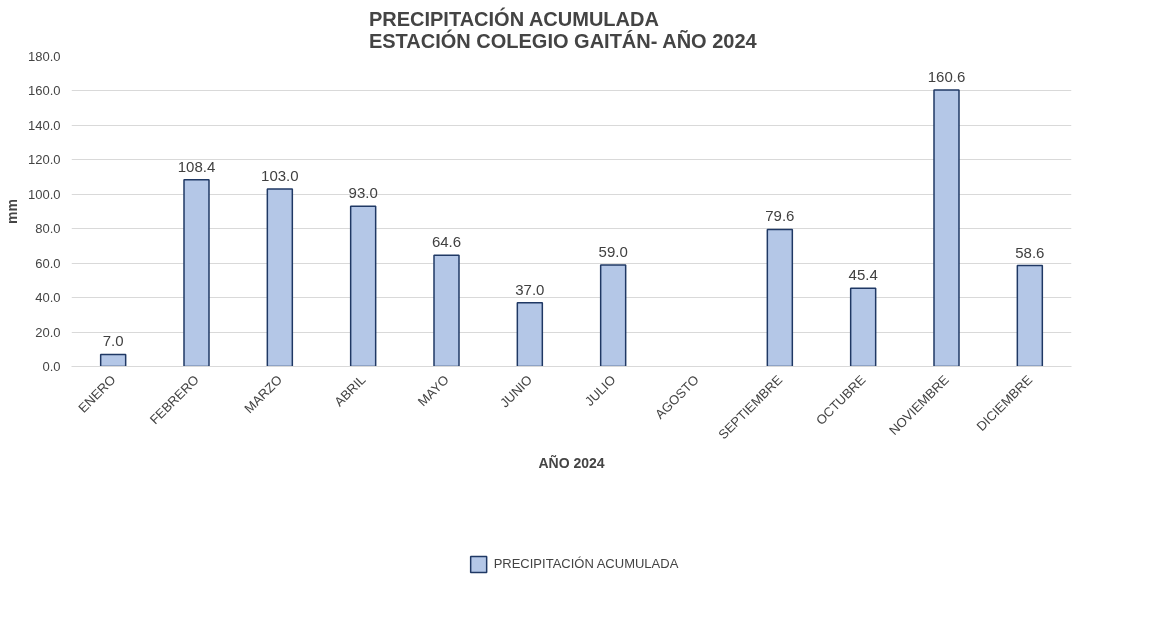  What do you see at coordinates (48, 298) in the screenshot?
I see `y-tick-label: 40.0` at bounding box center [48, 298].